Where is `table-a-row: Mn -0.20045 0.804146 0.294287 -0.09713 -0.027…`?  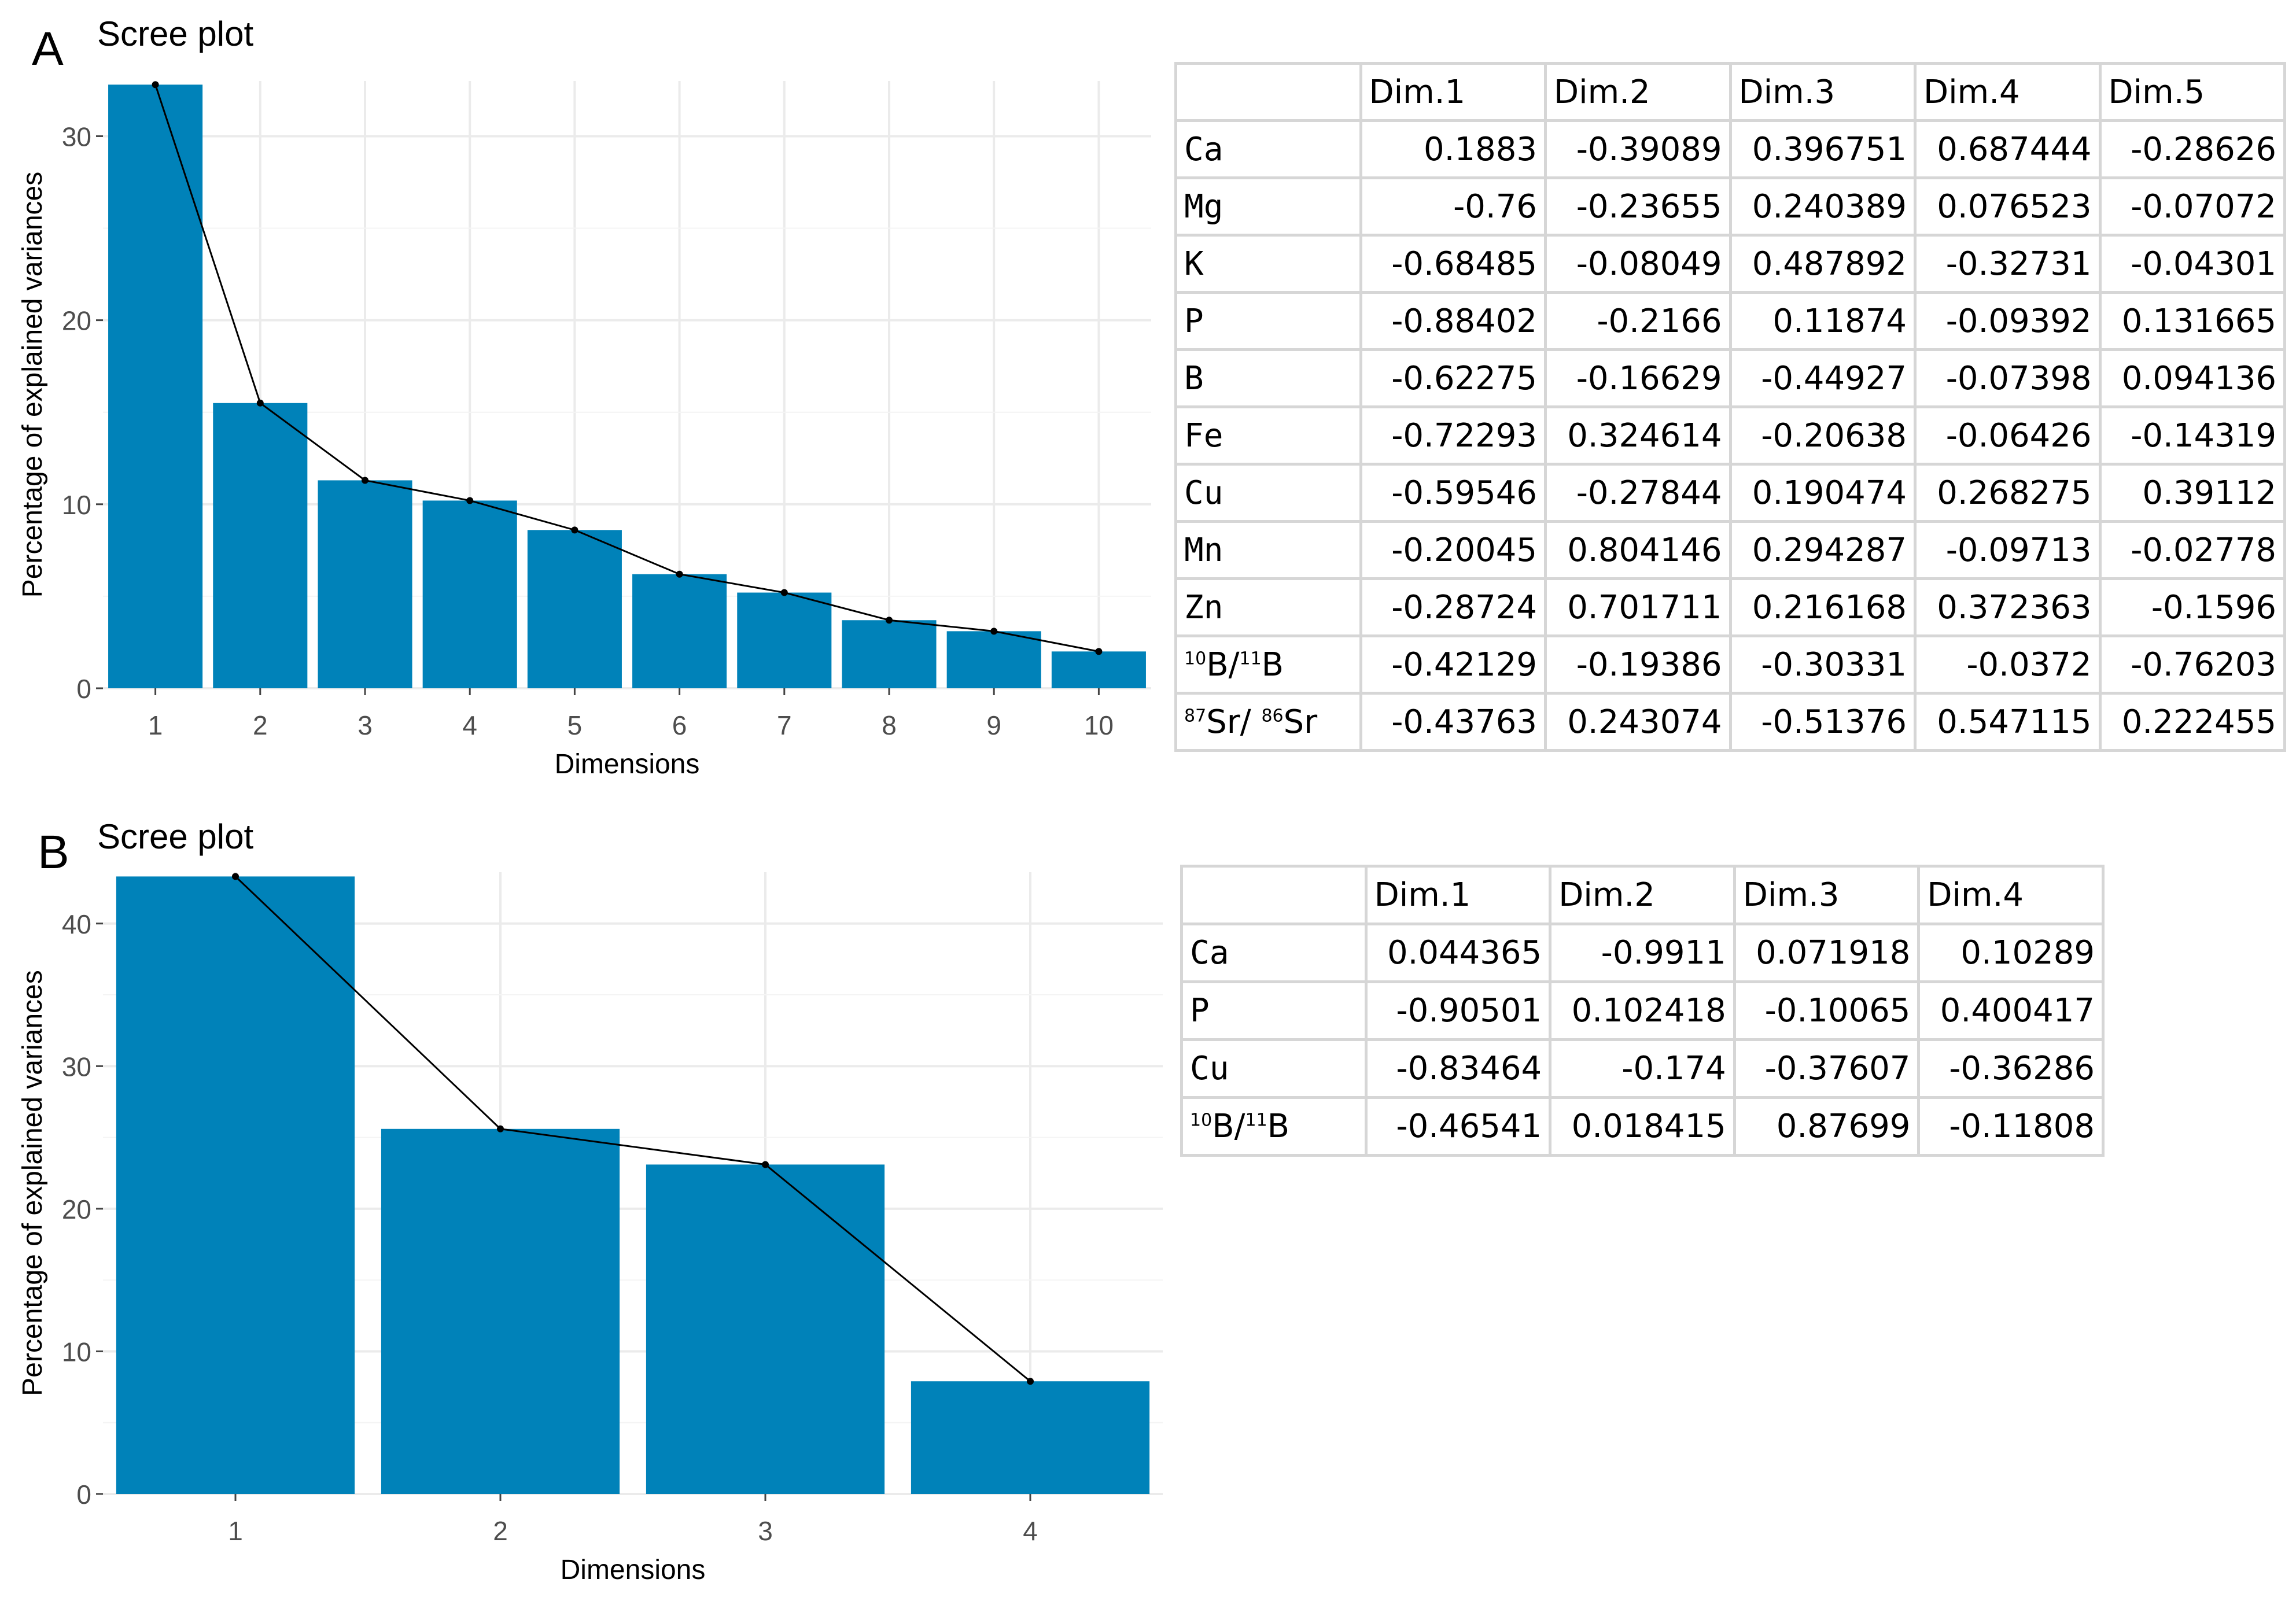 table-a-row: Mn -0.20045 0.804146 0.294287 -0.09713 -0.027… is located at coordinates (1730, 550).